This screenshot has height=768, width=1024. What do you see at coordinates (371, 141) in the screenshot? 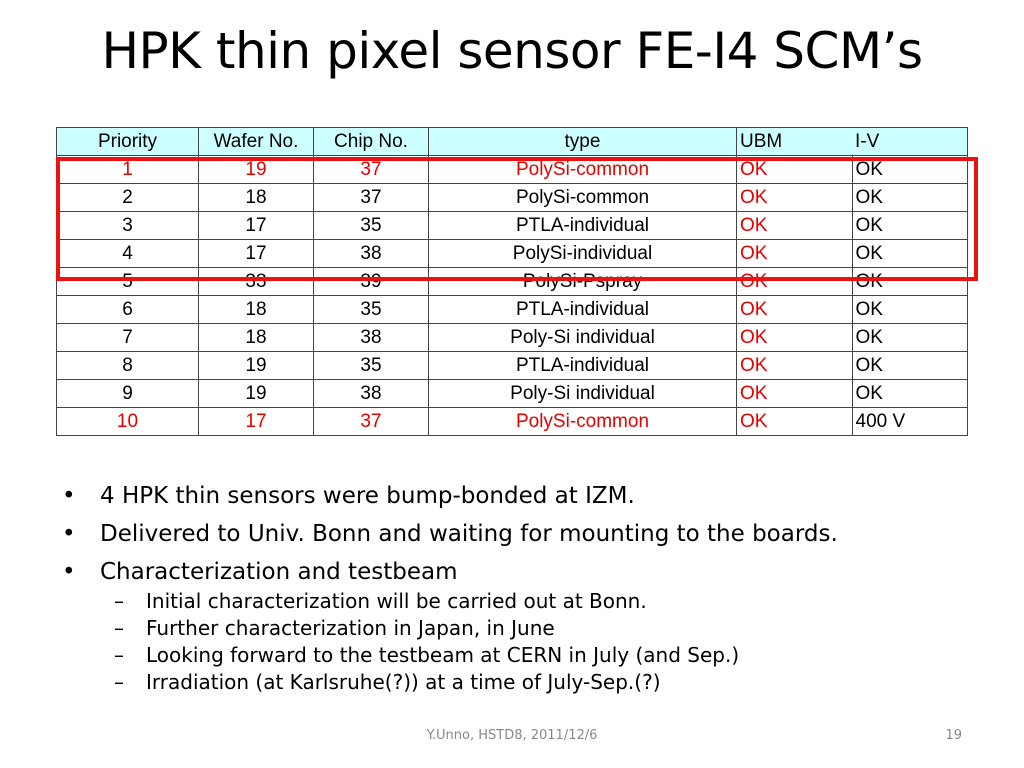
I see `header-chip-no: Chip No.` at bounding box center [371, 141].